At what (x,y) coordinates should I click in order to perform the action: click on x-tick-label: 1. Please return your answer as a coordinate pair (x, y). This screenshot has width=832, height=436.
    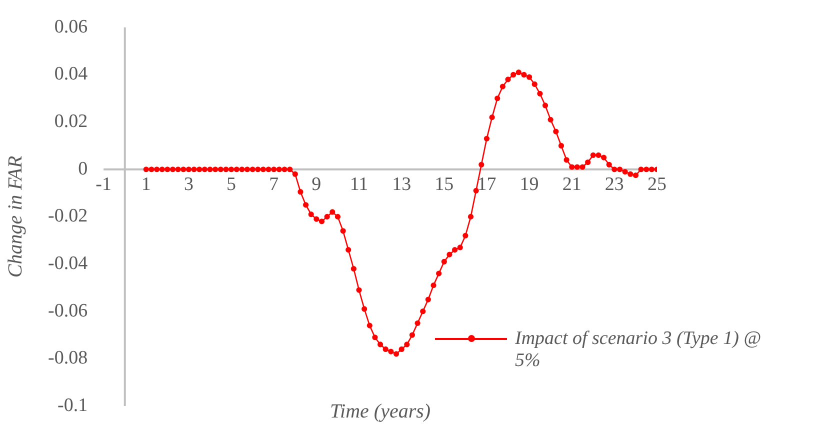
    Looking at the image, I should click on (146, 184).